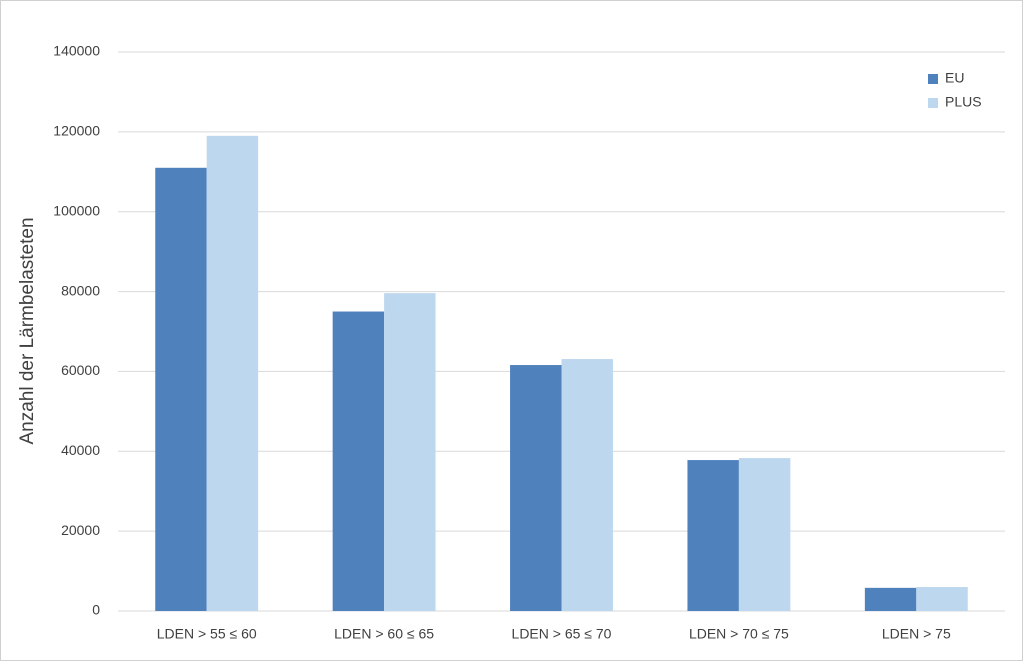 The width and height of the screenshot is (1024, 667). Describe the element at coordinates (562, 634) in the screenshot. I see `x-tick-label: LDEN > 65 ≤ 70` at that location.